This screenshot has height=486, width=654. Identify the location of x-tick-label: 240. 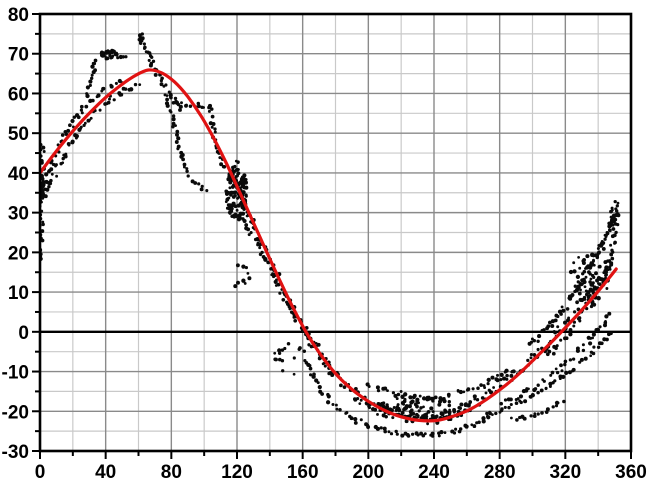
(434, 472).